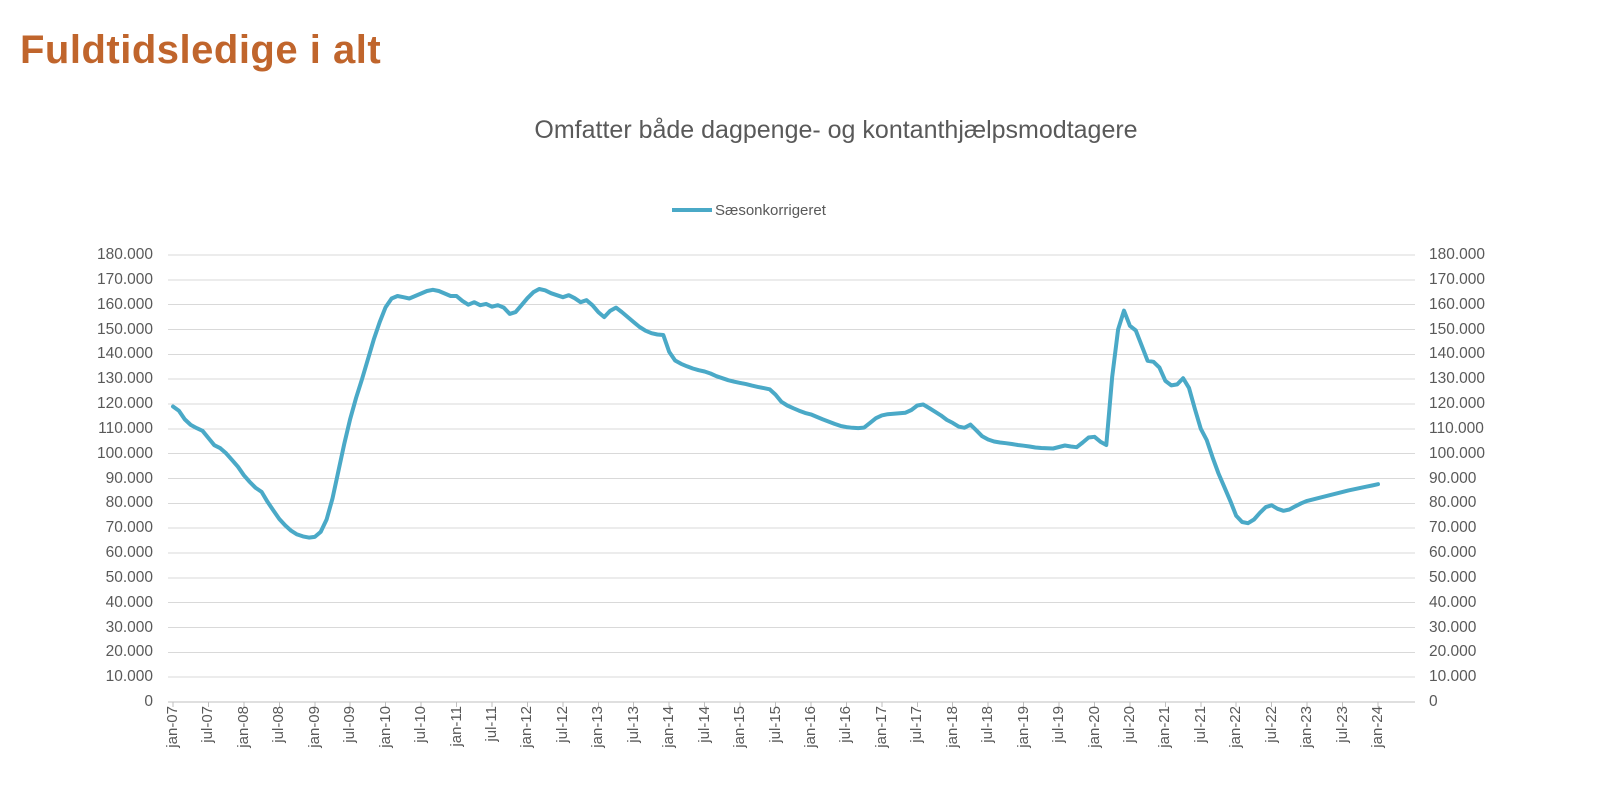 This screenshot has width=1600, height=800. Describe the element at coordinates (633, 724) in the screenshot. I see `x-axis-label: jul-13` at that location.